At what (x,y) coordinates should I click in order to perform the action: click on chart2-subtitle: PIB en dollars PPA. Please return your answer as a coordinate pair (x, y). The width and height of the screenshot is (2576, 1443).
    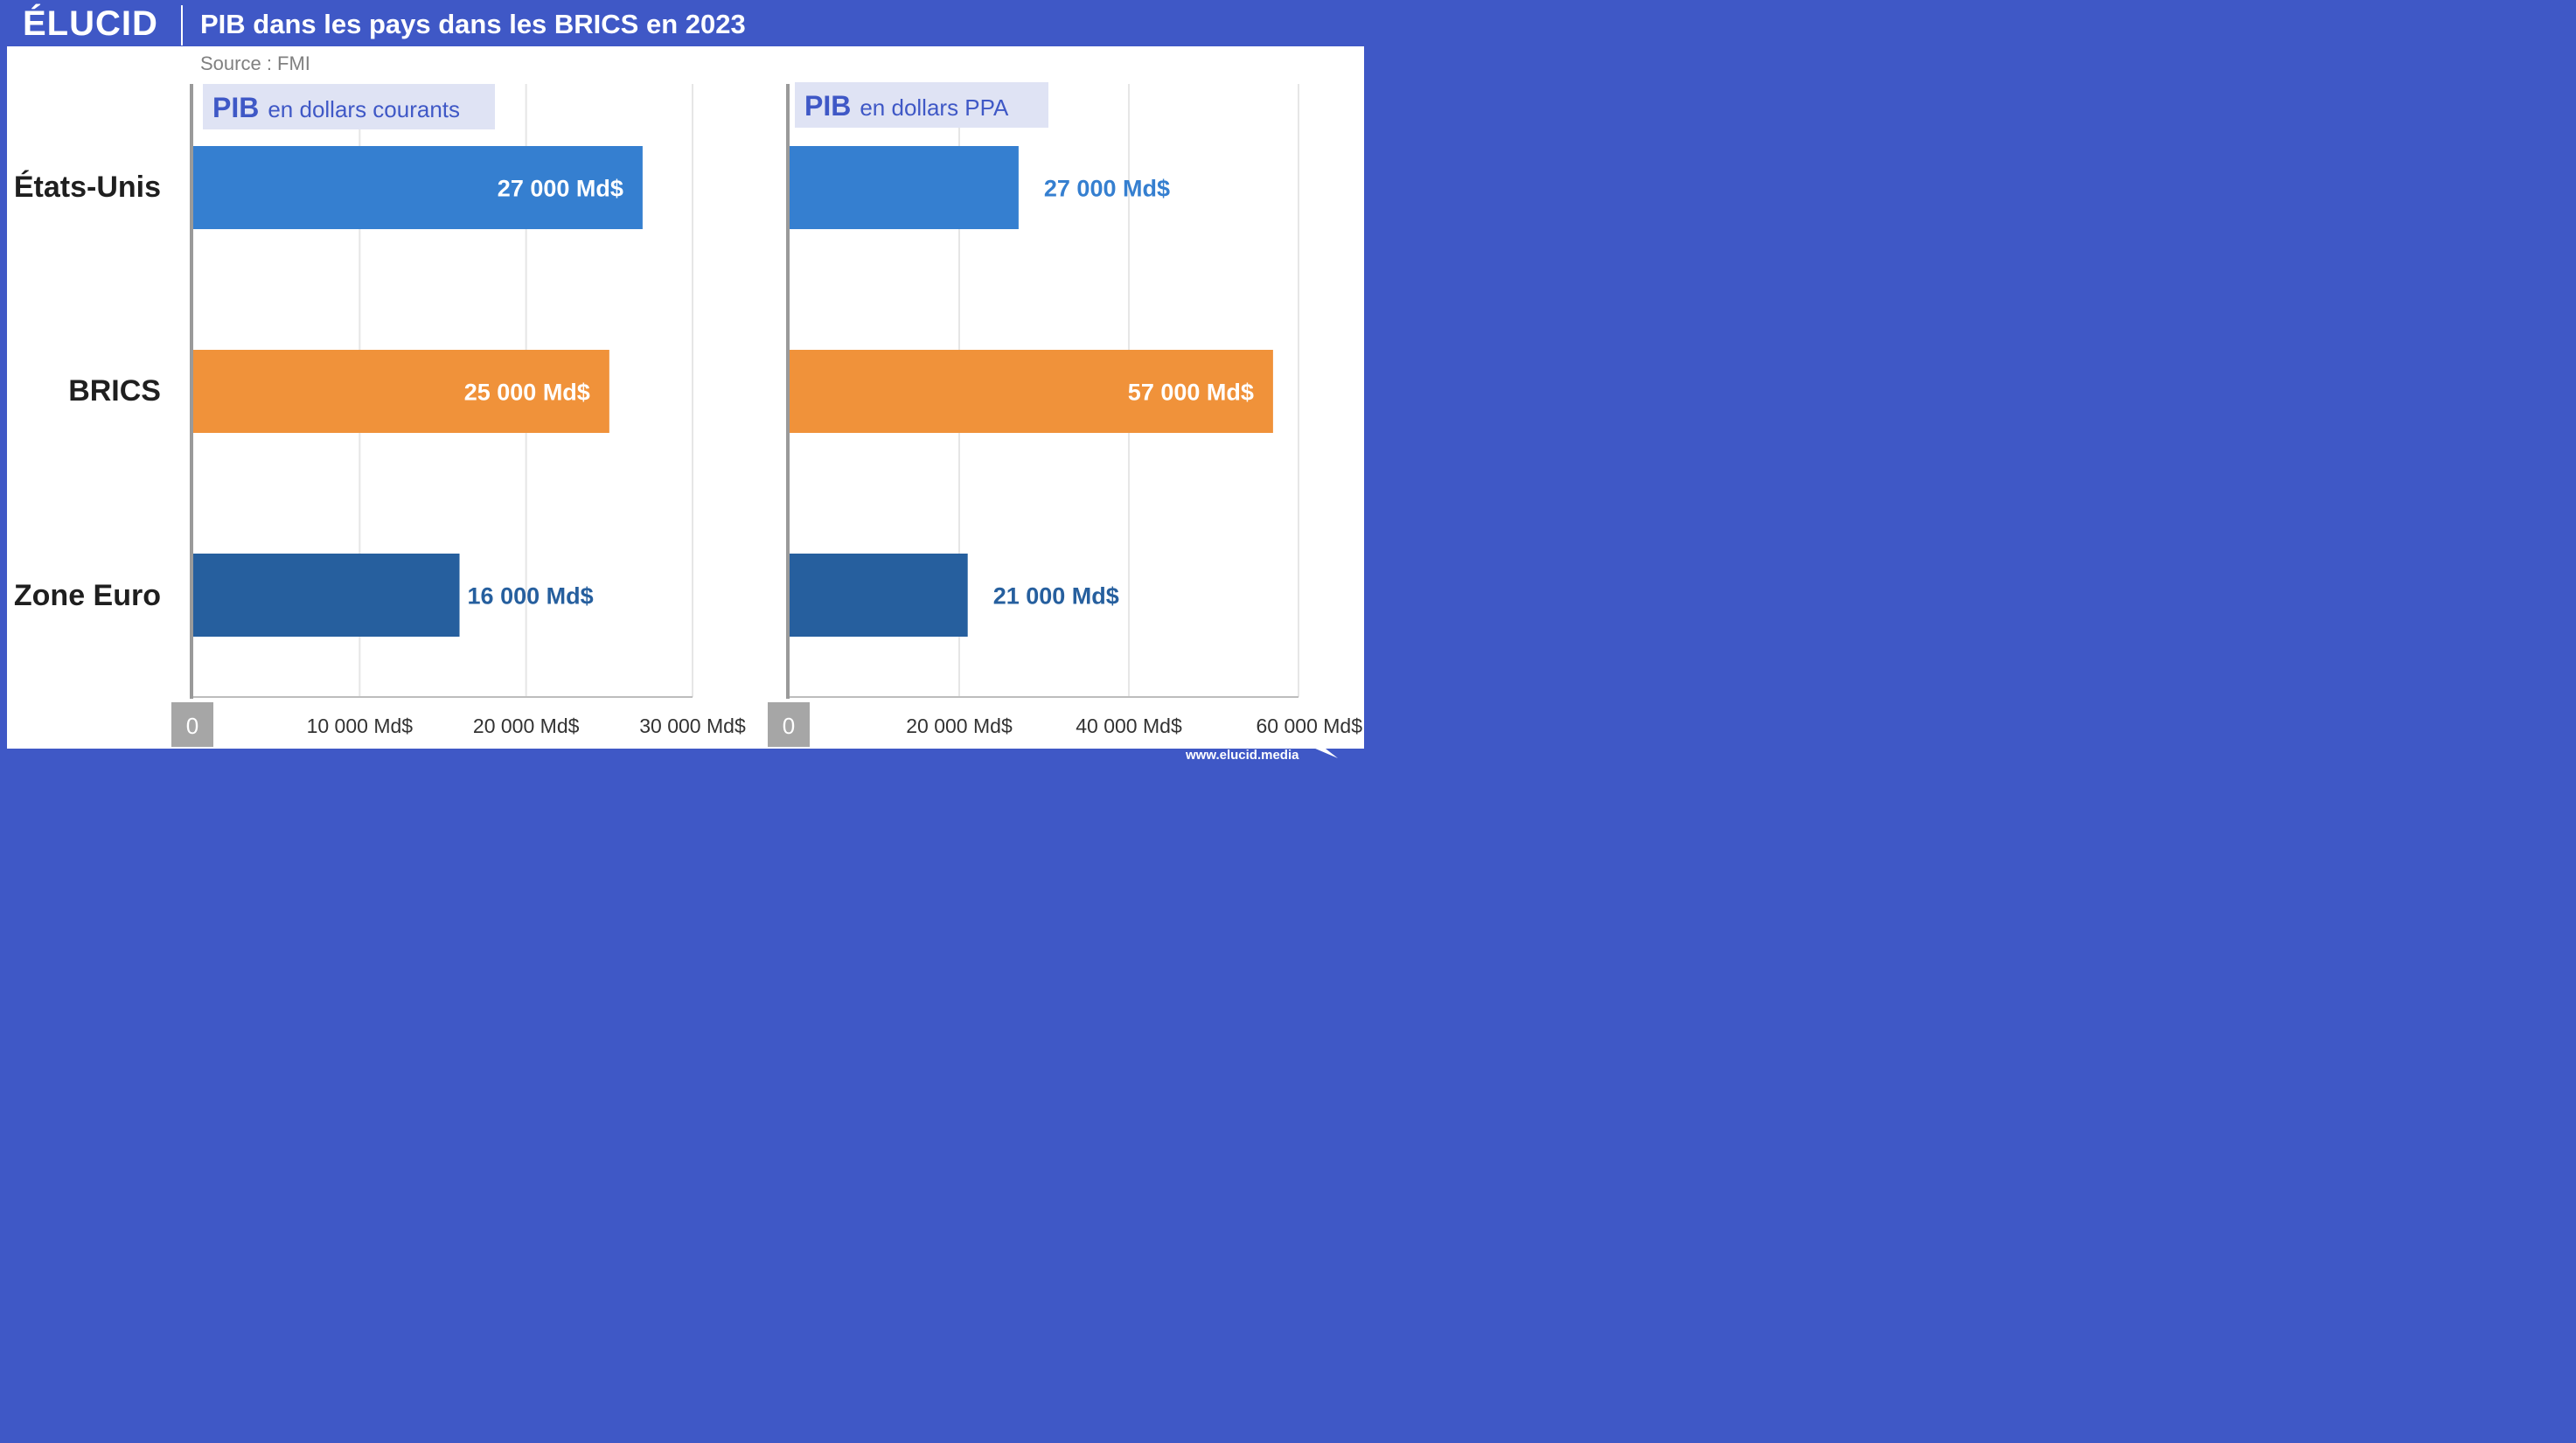
    Looking at the image, I should click on (906, 106).